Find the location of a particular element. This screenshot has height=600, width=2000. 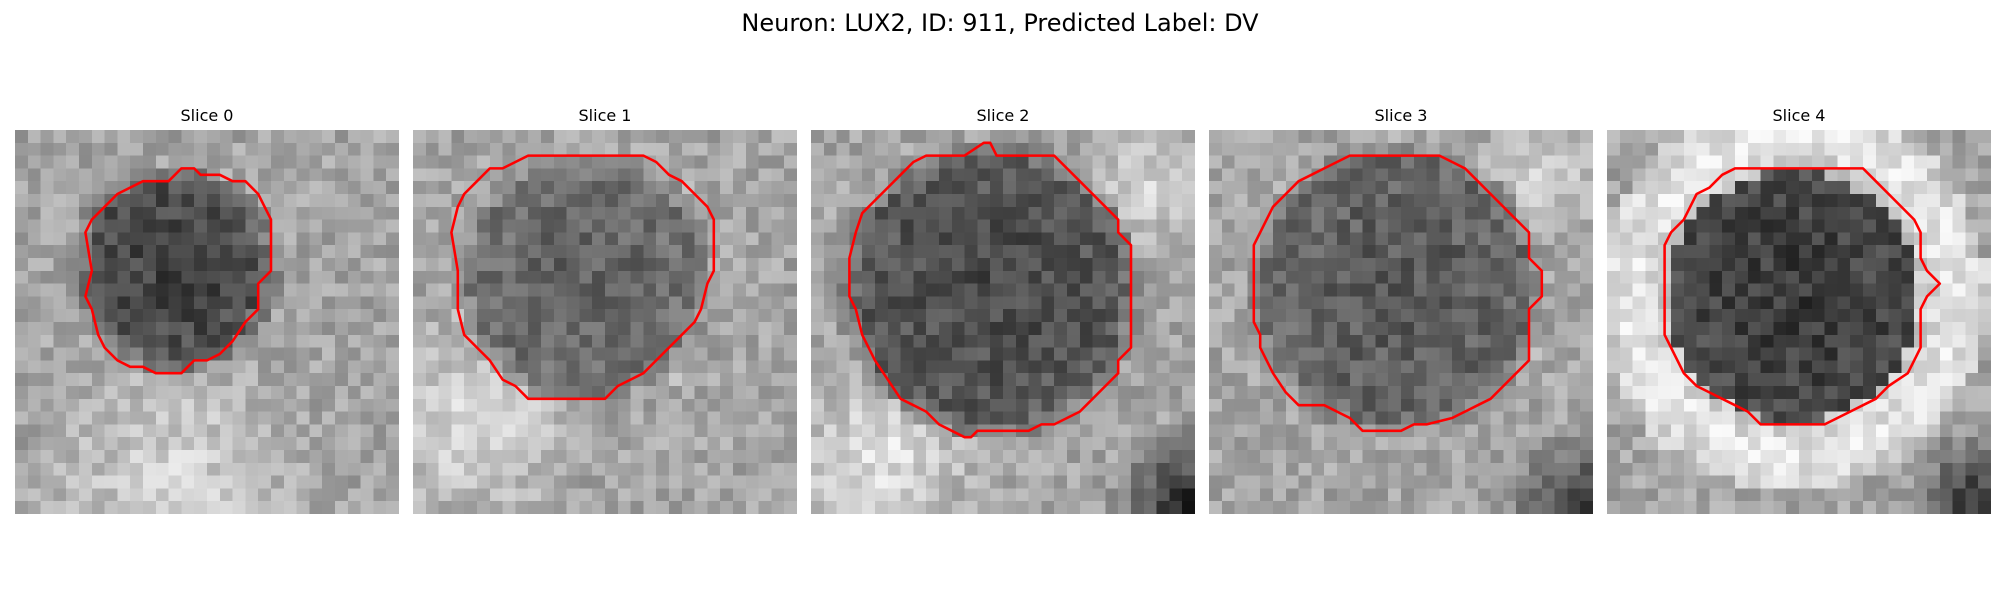

slice-panel-1: Slice 1 is located at coordinates (605, 309).